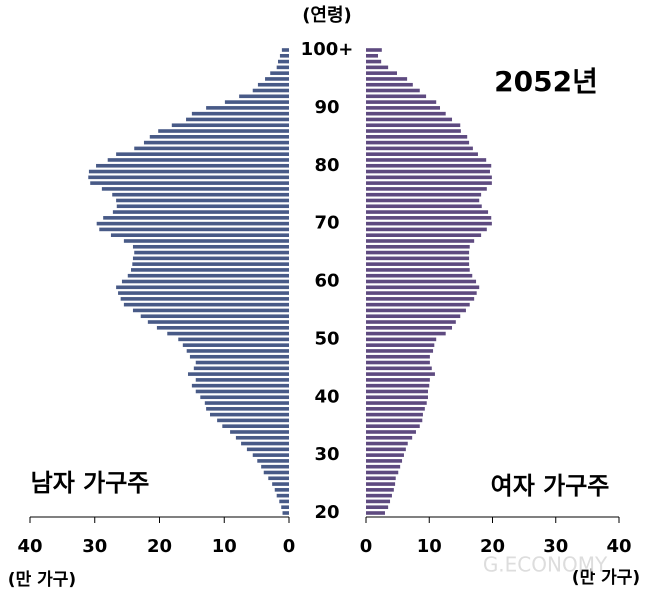 Image resolution: width=649 pixels, height=597 pixels. What do you see at coordinates (366, 546) in the screenshot?
I see `x-tick-label: 0` at bounding box center [366, 546].